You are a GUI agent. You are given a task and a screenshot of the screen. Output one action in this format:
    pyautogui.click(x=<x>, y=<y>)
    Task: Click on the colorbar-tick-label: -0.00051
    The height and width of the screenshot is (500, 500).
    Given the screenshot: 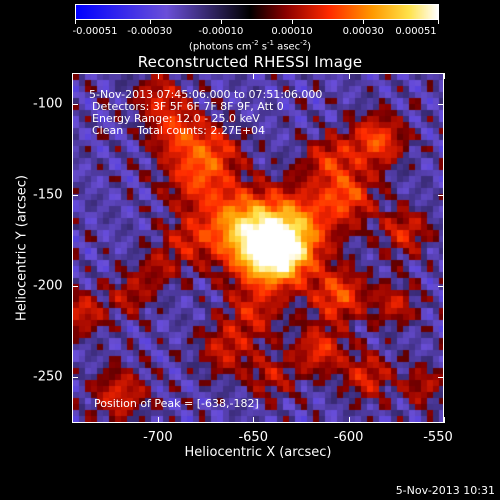 What is the action you would take?
    pyautogui.click(x=95, y=31)
    